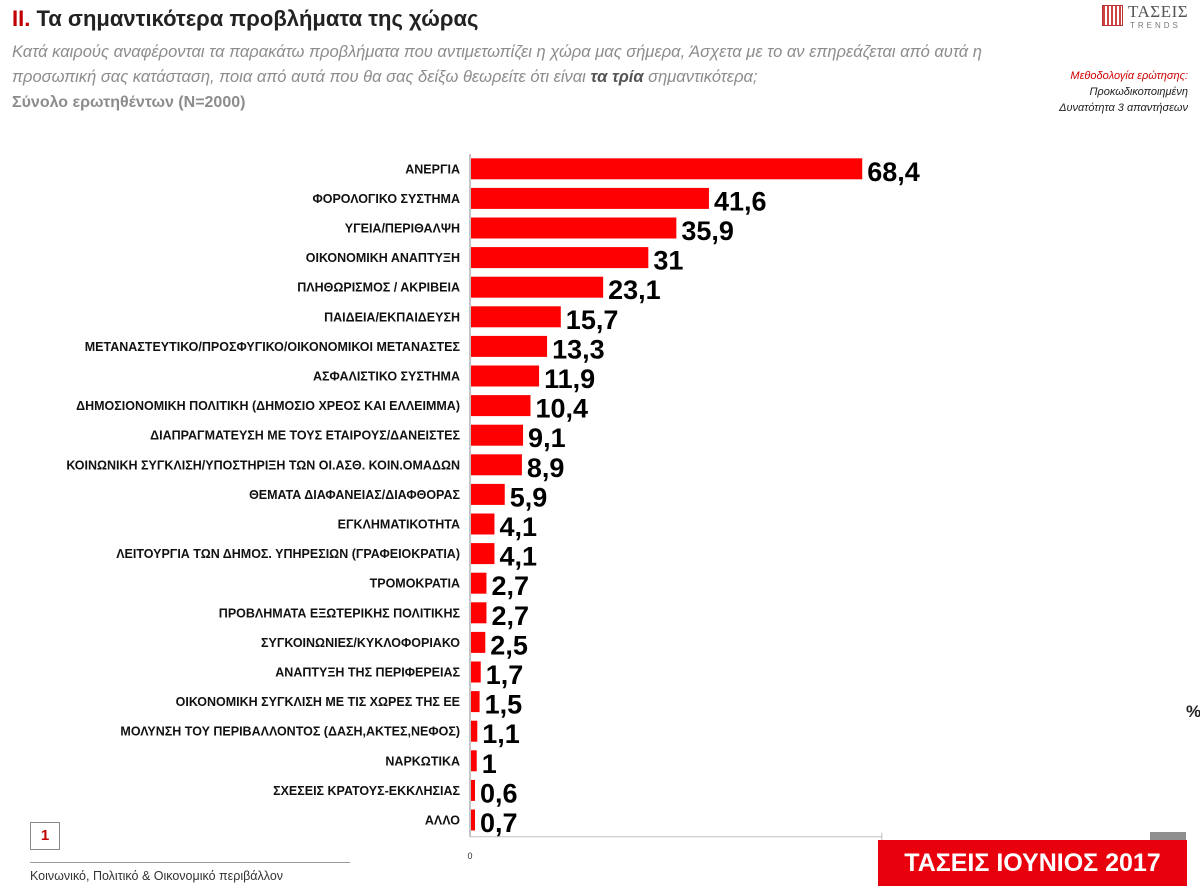 The height and width of the screenshot is (890, 1200). What do you see at coordinates (592, 320) in the screenshot?
I see `value-label: 15,7` at bounding box center [592, 320].